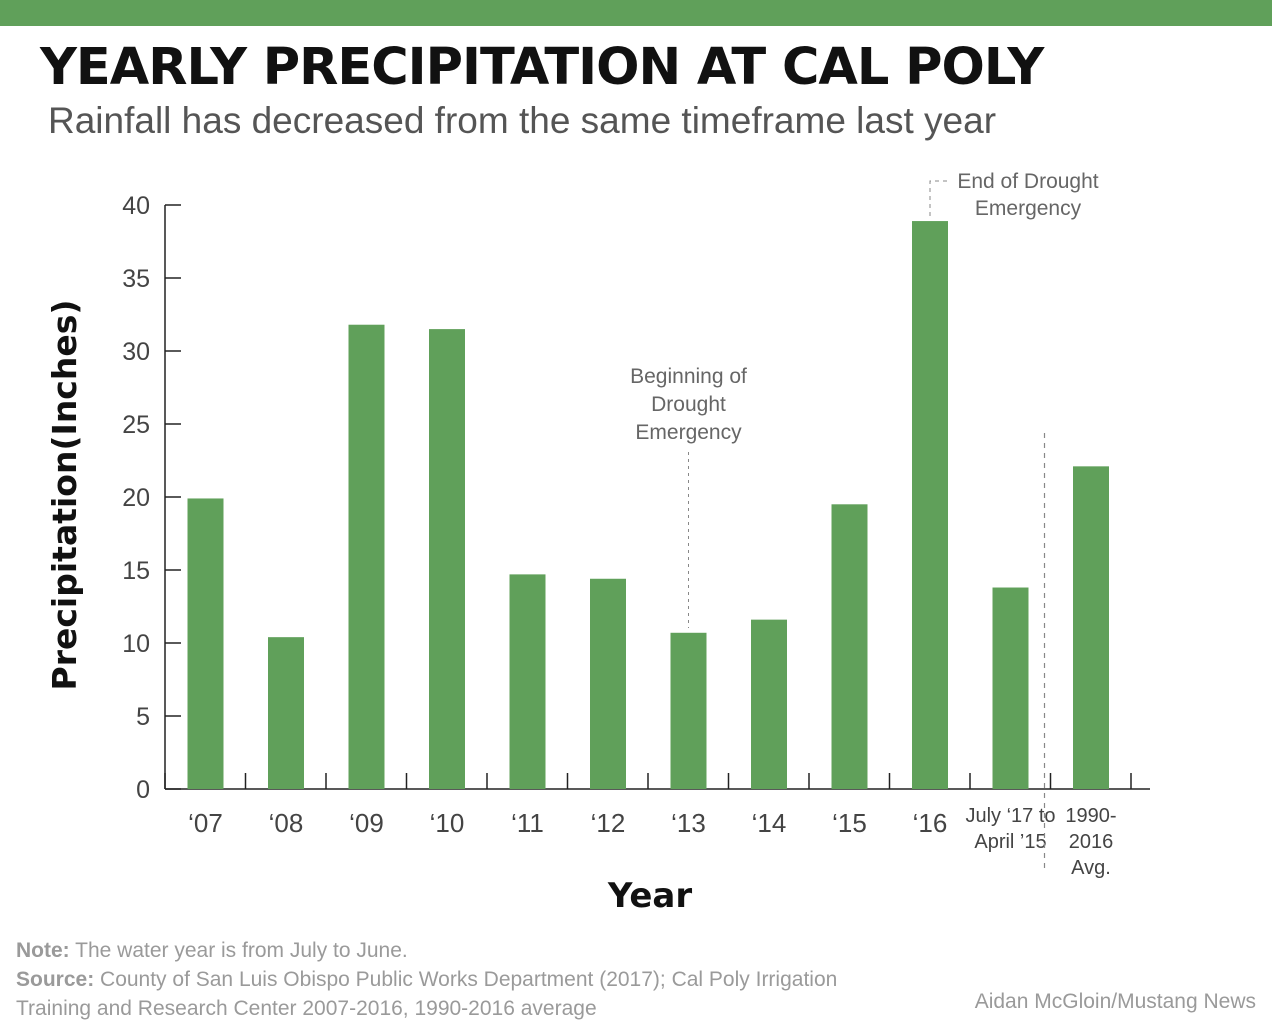 The width and height of the screenshot is (1272, 1024). Describe the element at coordinates (1027, 195) in the screenshot. I see `annotation-drought-end: End of Drought Emergency` at that location.